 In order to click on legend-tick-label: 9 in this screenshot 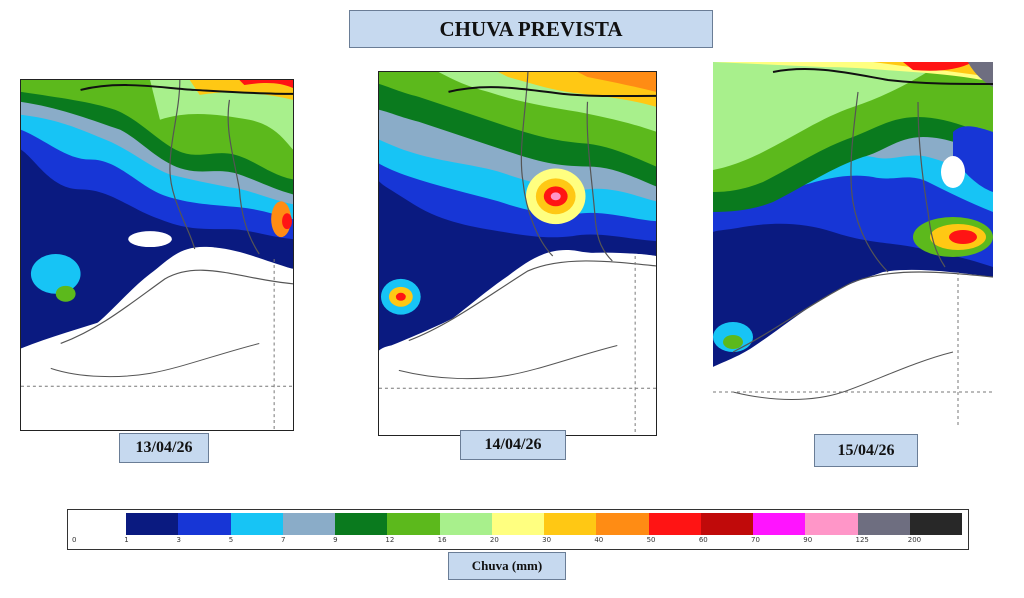, I will do `click(335, 540)`.